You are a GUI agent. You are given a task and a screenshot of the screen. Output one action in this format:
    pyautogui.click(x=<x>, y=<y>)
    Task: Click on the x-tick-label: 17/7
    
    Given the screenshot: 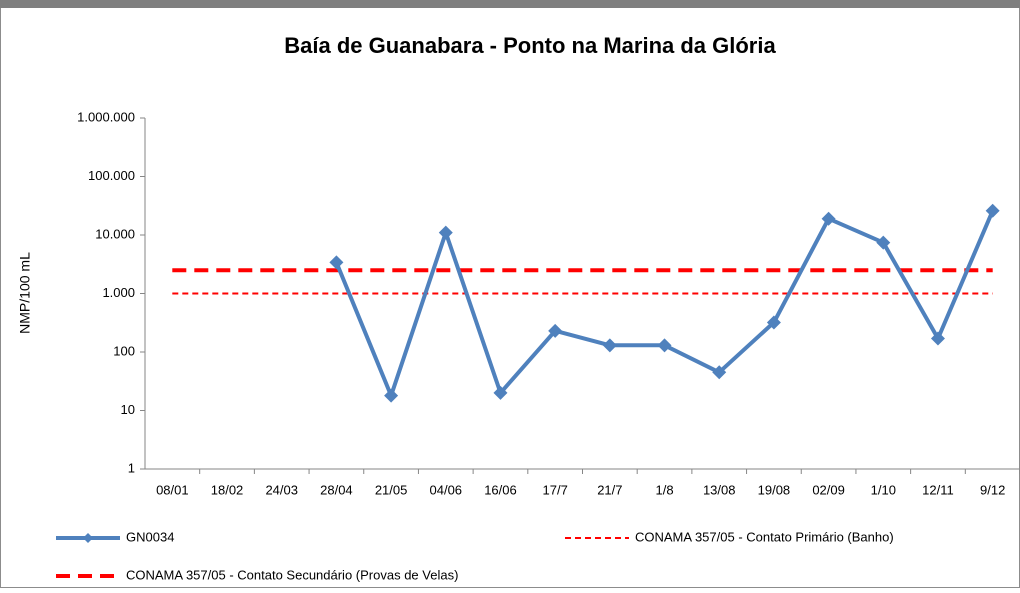 What is the action you would take?
    pyautogui.click(x=555, y=489)
    